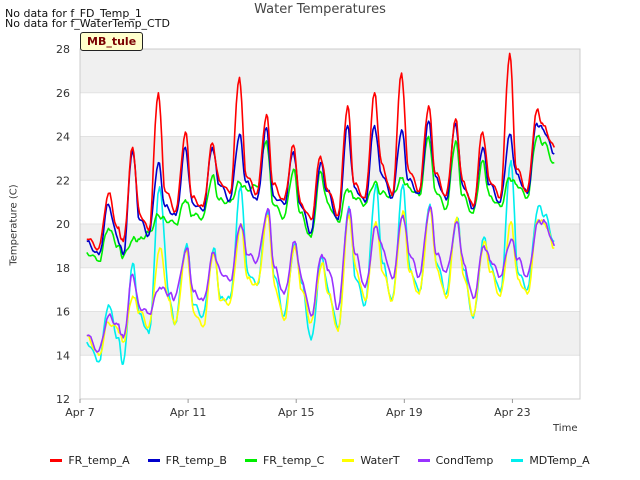  Describe the element at coordinates (14, 225) in the screenshot. I see `y-axis-label: Temperature (C)` at that location.